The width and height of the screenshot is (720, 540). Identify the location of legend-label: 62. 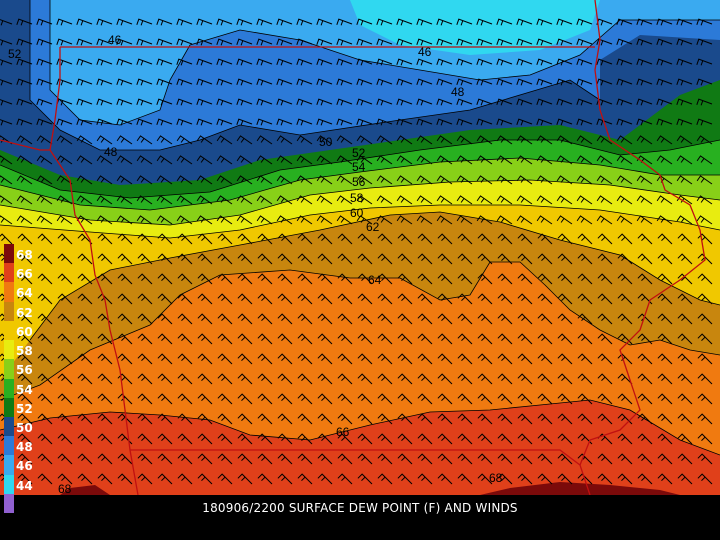
(24, 312).